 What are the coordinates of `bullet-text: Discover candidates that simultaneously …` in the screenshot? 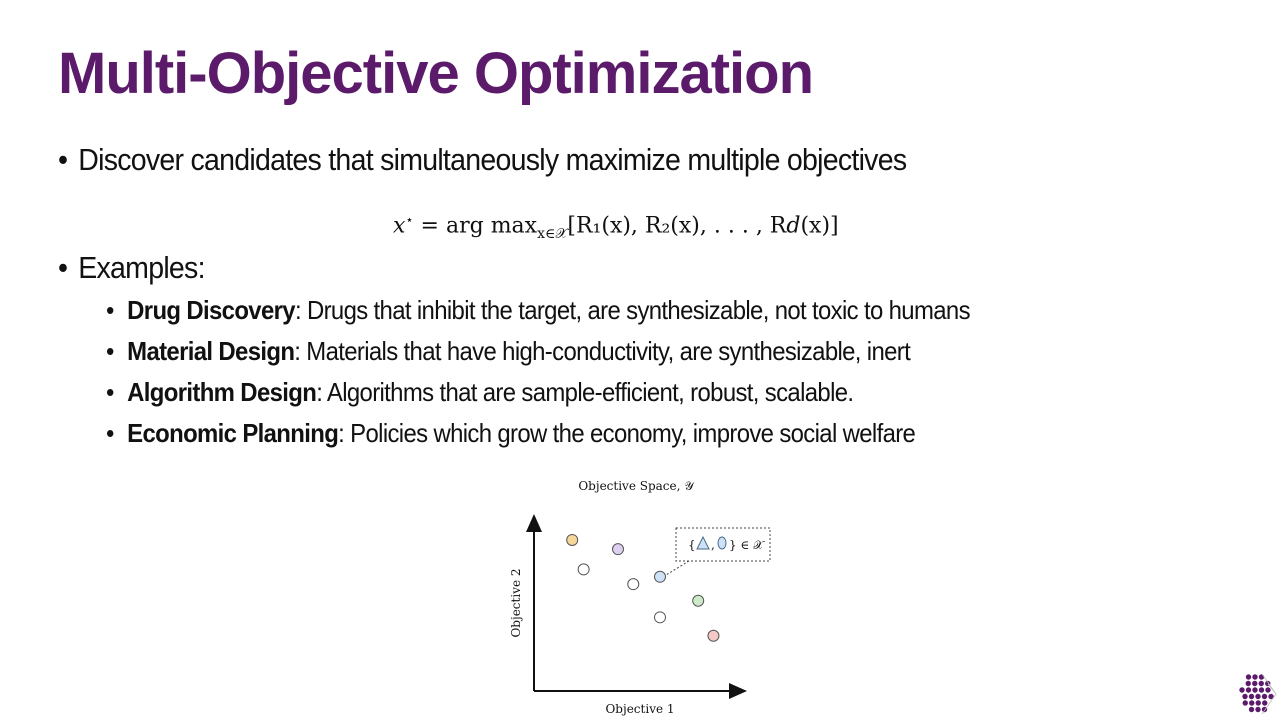 It's located at (492, 159).